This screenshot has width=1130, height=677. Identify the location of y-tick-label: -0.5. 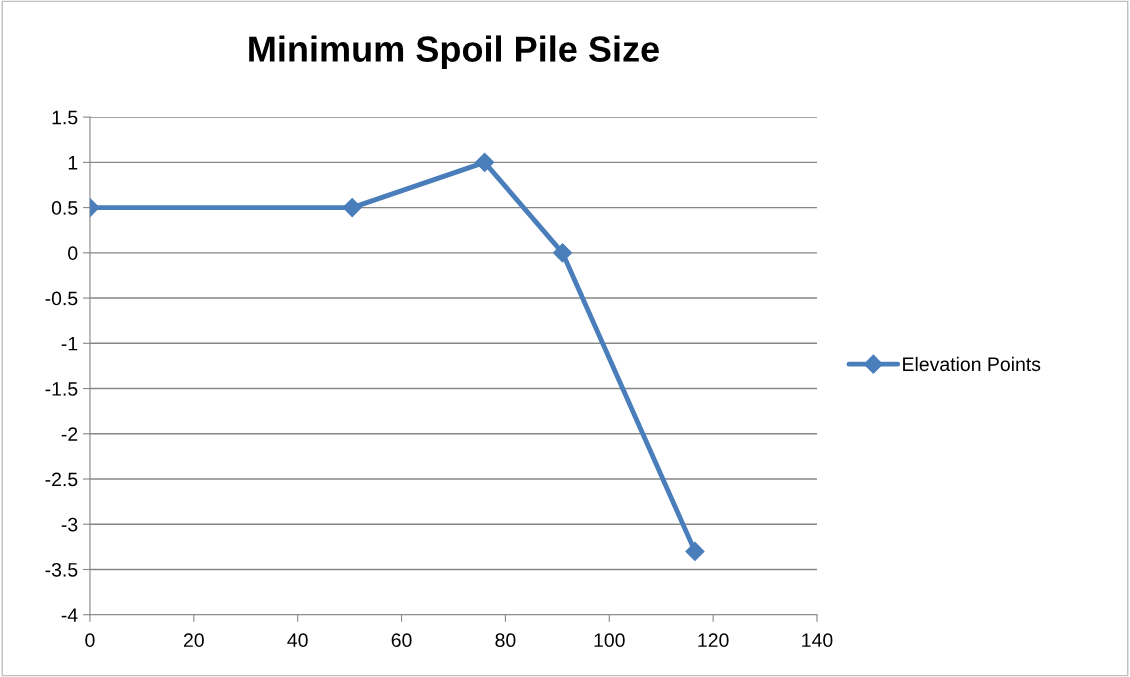
(61, 298).